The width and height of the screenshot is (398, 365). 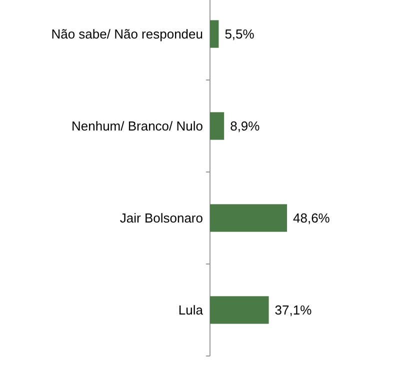 I want to click on y-tick-label: Jair Bolsonaro, so click(x=161, y=218).